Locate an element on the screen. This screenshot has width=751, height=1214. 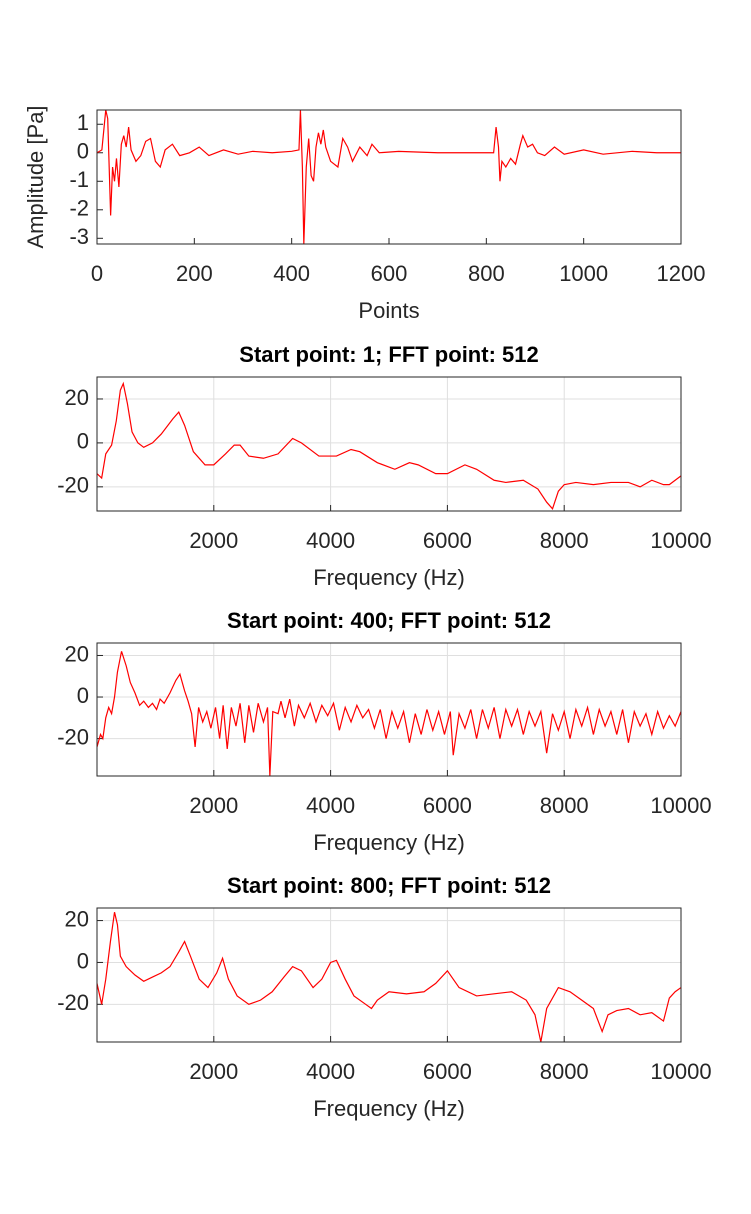
x-axis-label: Points is located at coordinates (388, 310).